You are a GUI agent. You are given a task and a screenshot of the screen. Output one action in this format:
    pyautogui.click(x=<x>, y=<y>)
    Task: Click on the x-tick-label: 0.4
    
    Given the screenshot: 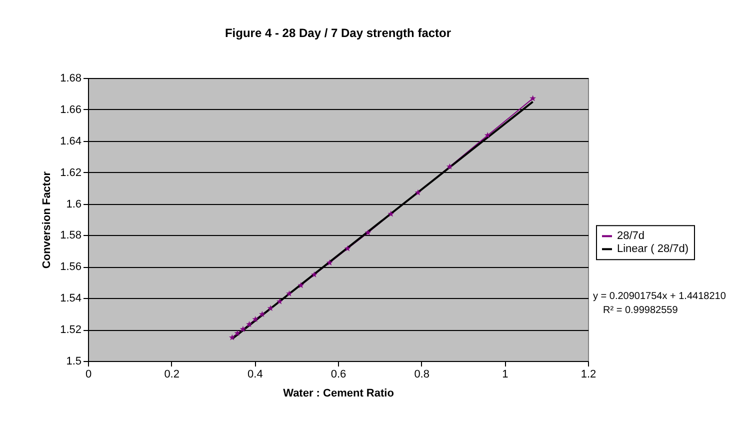 What is the action you would take?
    pyautogui.click(x=255, y=374)
    